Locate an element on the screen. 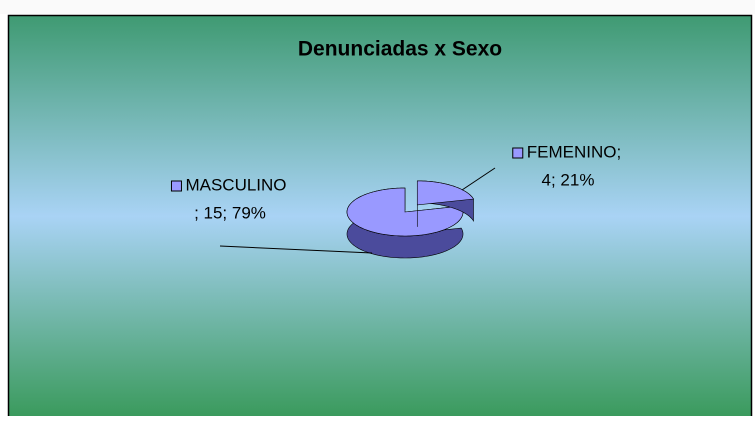 The height and width of the screenshot is (421, 755). chart-title: Denunciadas x Sexo is located at coordinates (400, 49).